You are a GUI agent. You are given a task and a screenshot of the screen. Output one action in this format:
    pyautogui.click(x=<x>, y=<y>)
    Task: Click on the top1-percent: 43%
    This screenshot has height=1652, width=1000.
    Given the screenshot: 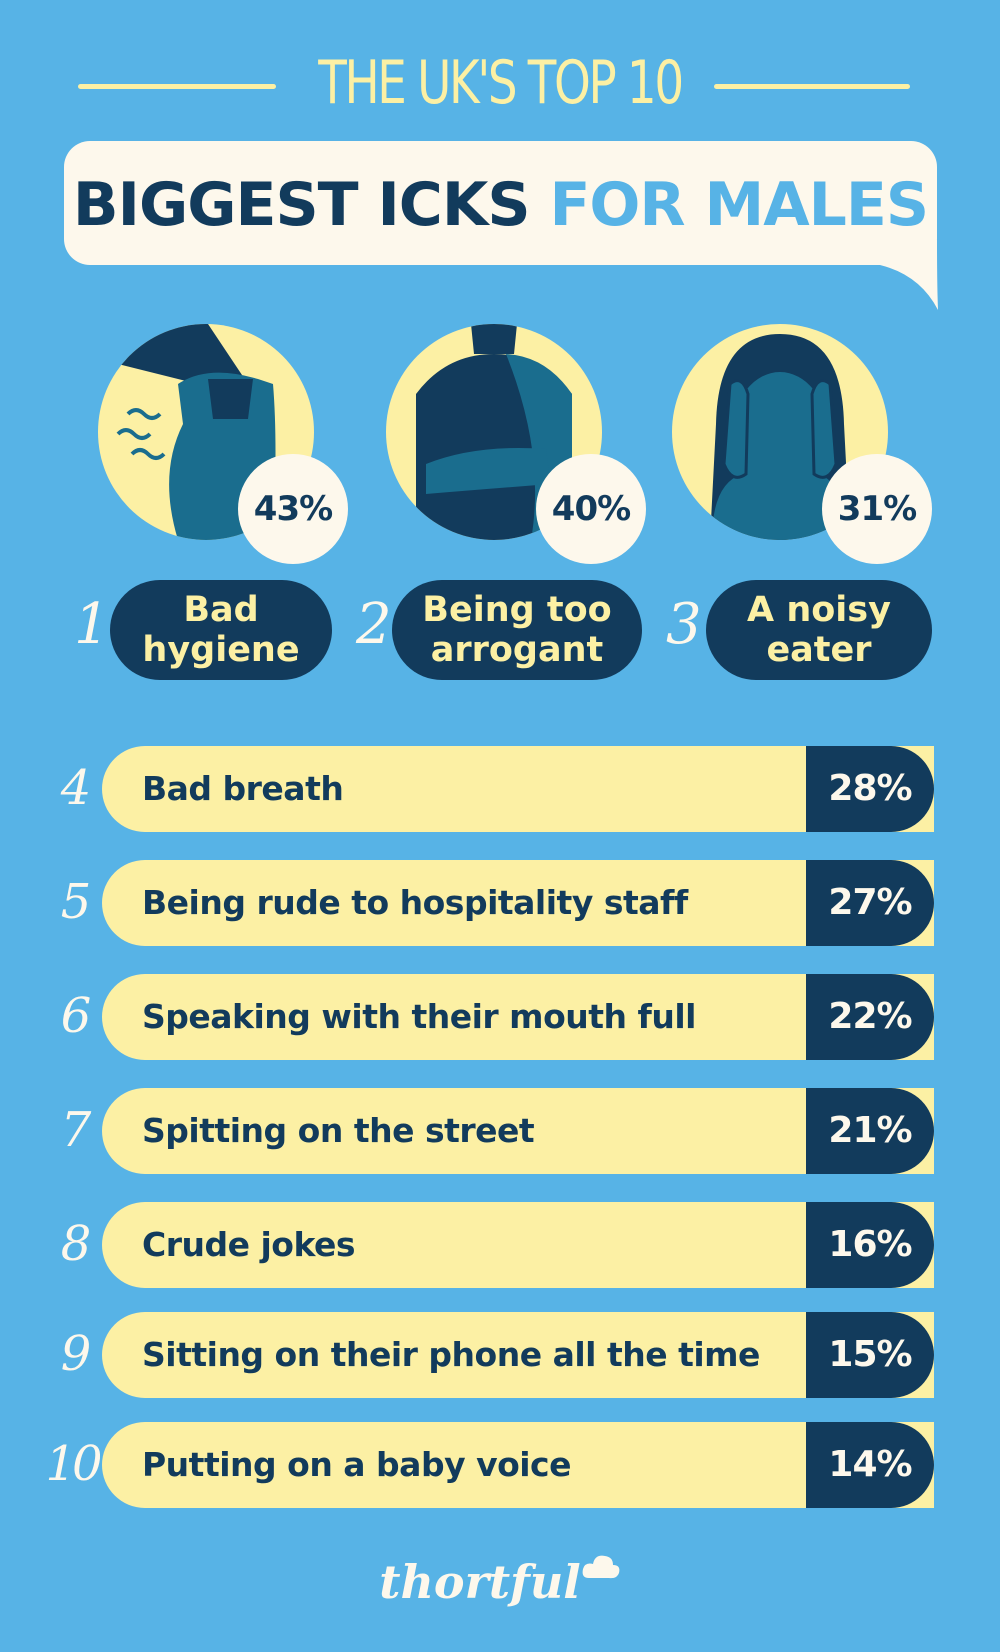 What is the action you would take?
    pyautogui.click(x=293, y=509)
    